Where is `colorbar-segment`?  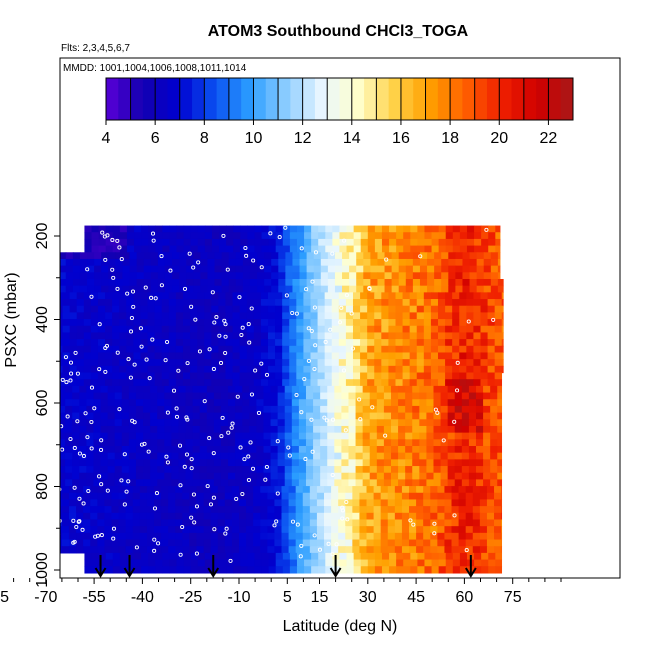 colorbar-segment is located at coordinates (530, 99).